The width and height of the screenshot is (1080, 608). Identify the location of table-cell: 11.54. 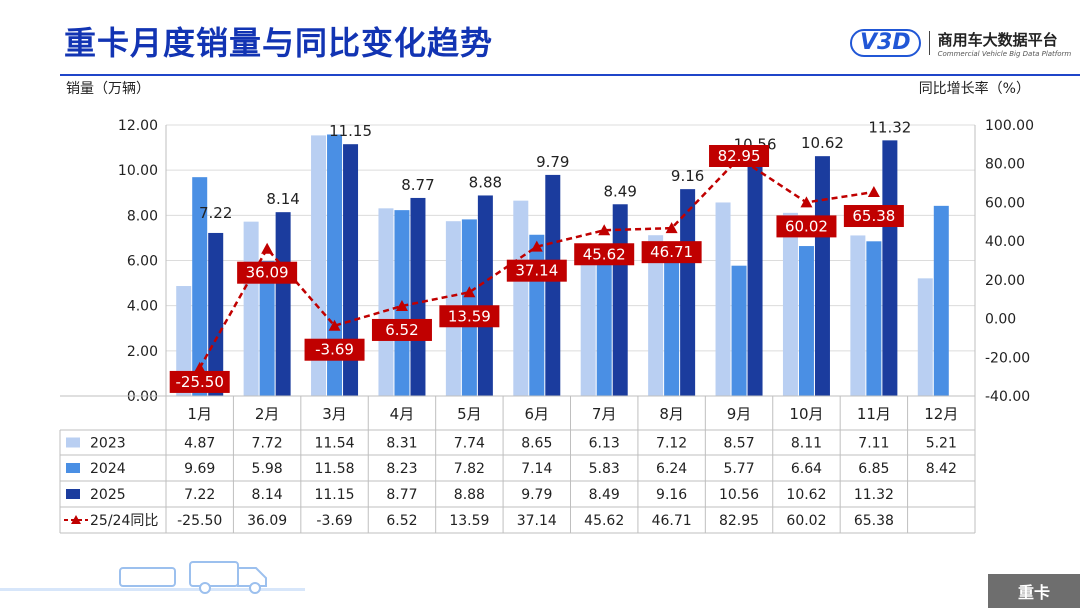
(334, 444).